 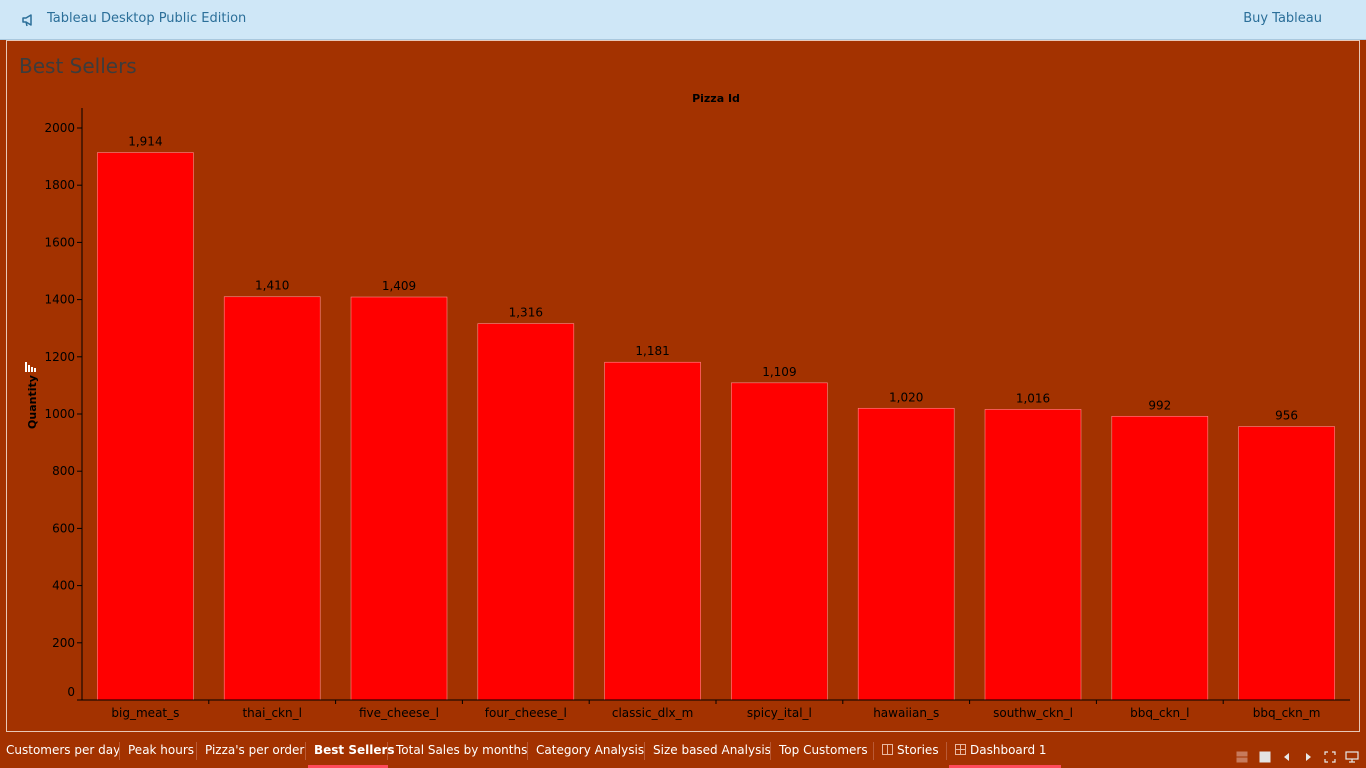 I want to click on show-me-icon, so click(x=30, y=367).